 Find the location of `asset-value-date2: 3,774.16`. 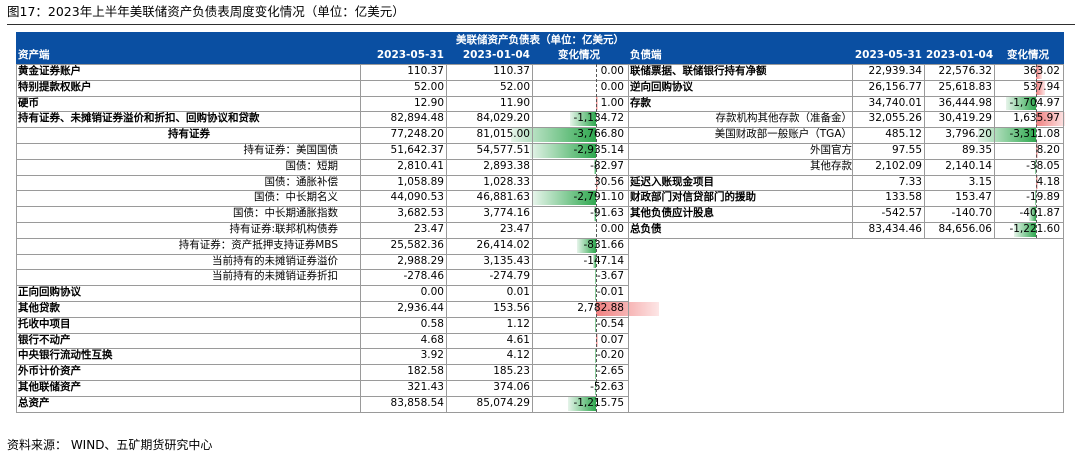

asset-value-date2: 3,774.16 is located at coordinates (506, 213).